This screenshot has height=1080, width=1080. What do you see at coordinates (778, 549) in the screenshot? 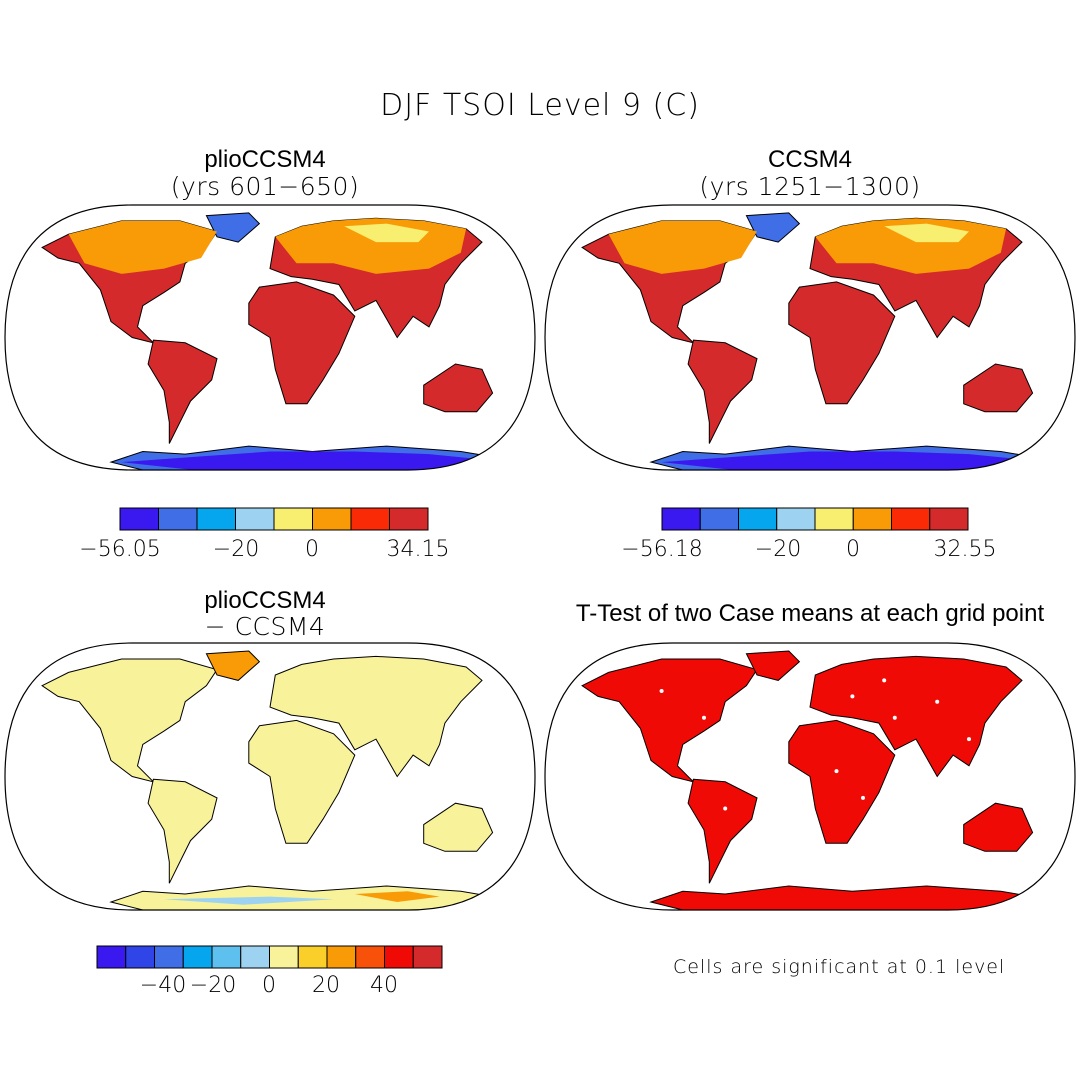
I see `cb2-label-neg20: −20` at bounding box center [778, 549].